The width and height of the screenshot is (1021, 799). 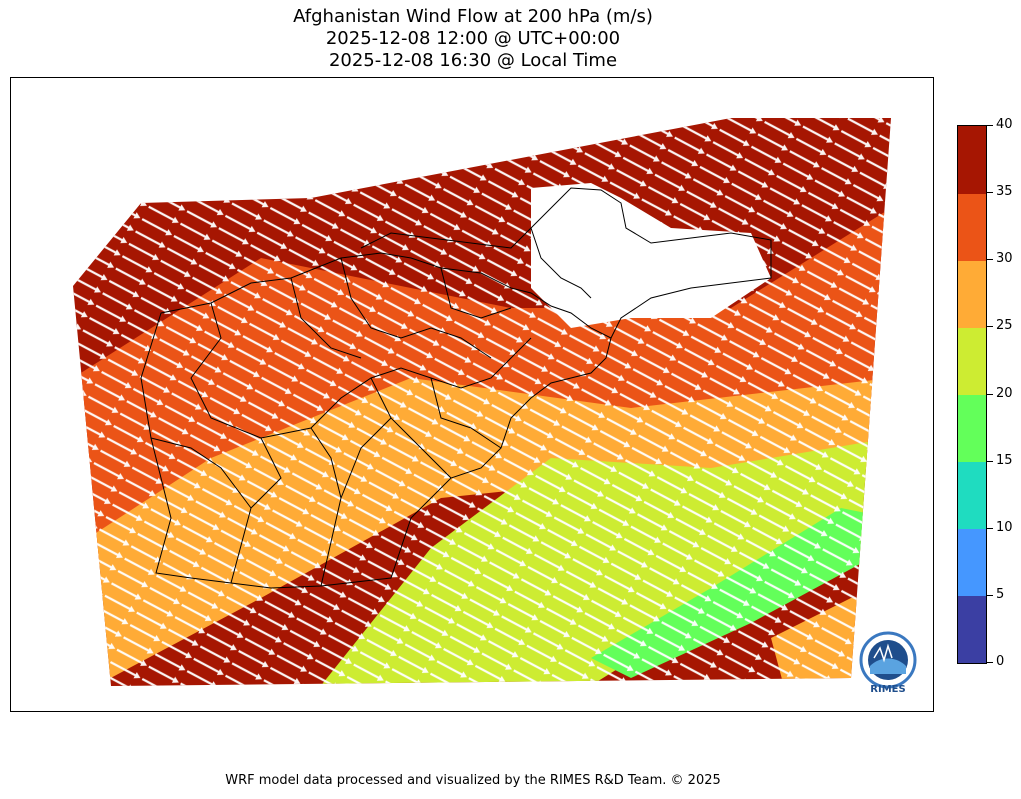 What do you see at coordinates (1000, 661) in the screenshot?
I see `colorbar-tick-label: 0` at bounding box center [1000, 661].